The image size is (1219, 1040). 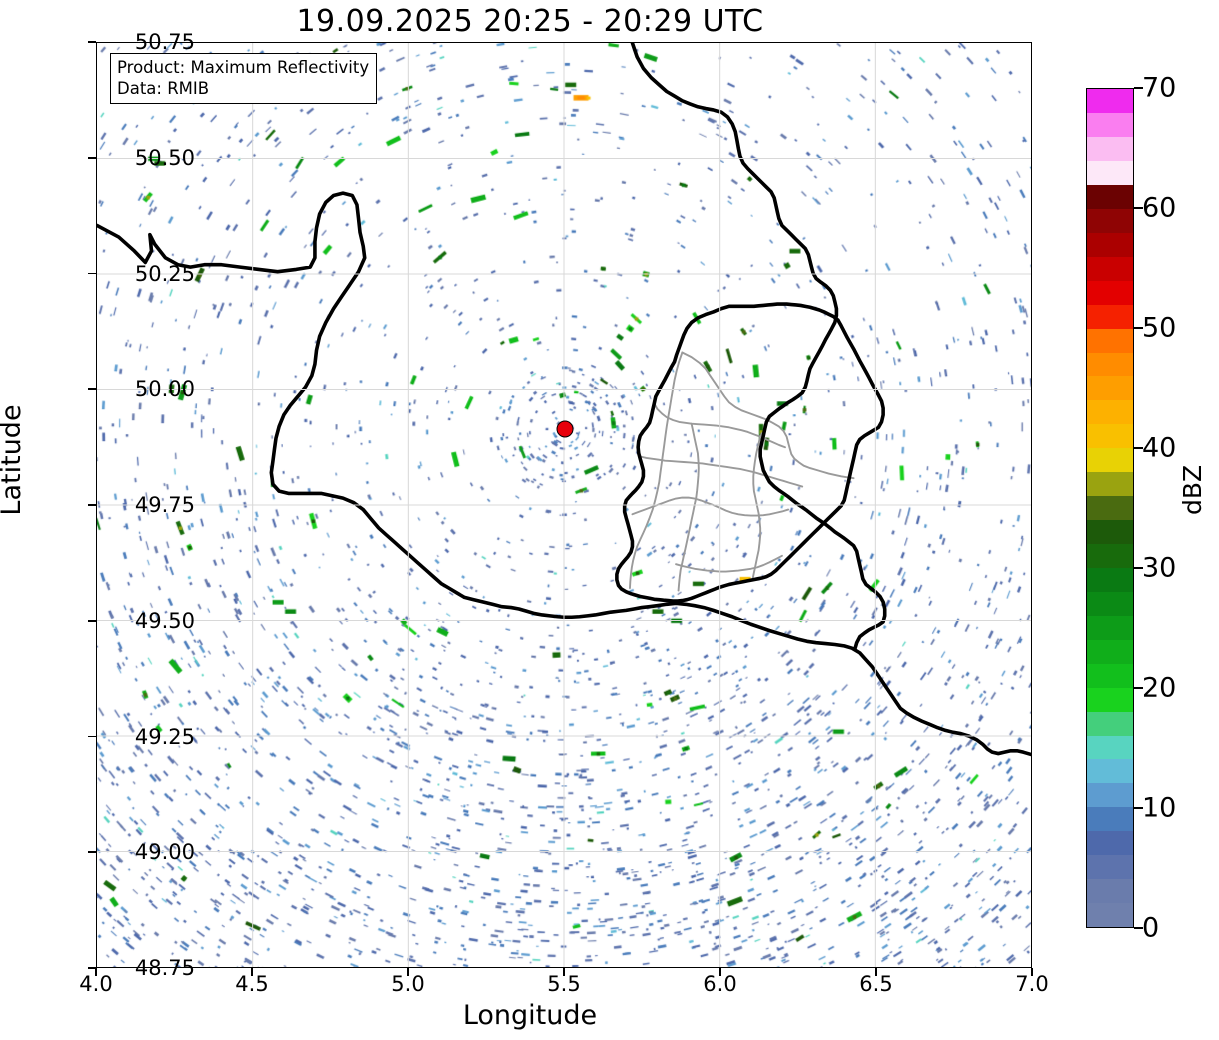 What do you see at coordinates (1159, 208) in the screenshot?
I see `colorbar-tick-label-6: 60` at bounding box center [1159, 208].